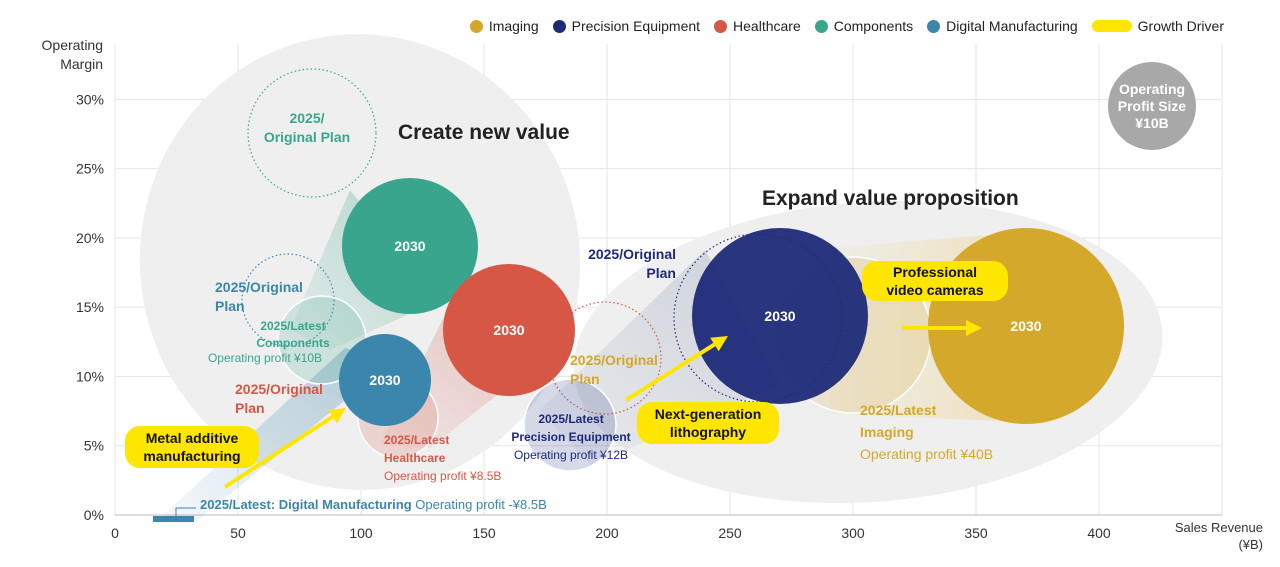 This screenshot has height=567, width=1280. I want to click on size-key-line1: Operating, so click(1152, 88).